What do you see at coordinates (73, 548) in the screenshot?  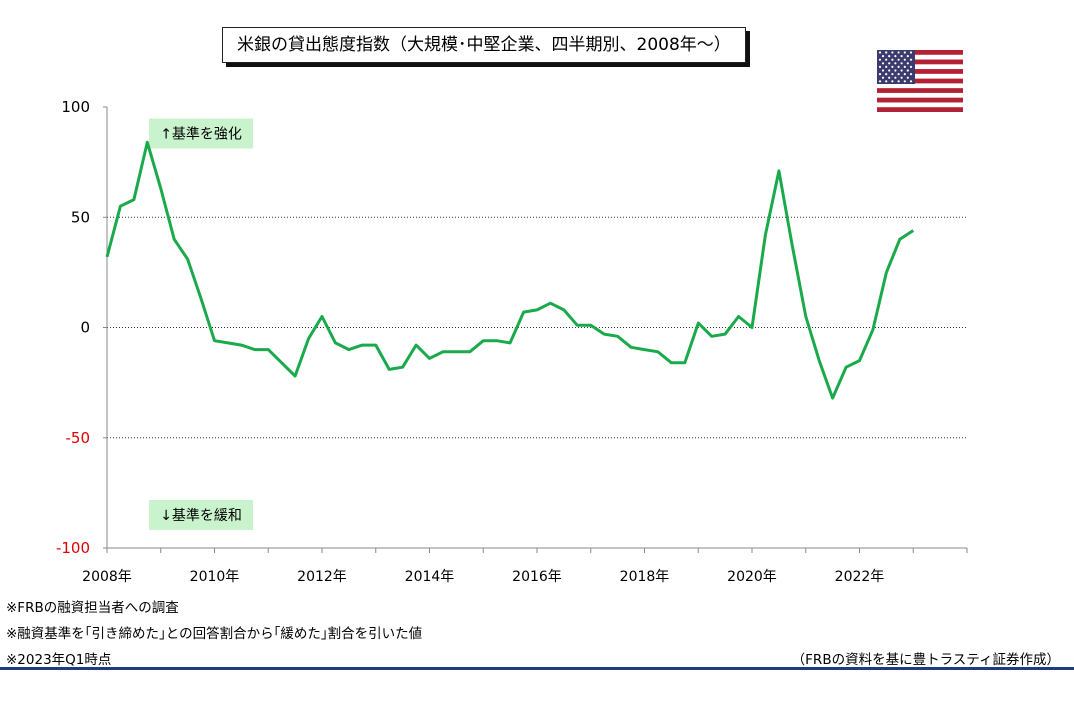 I see `y-tick-label: -100` at bounding box center [73, 548].